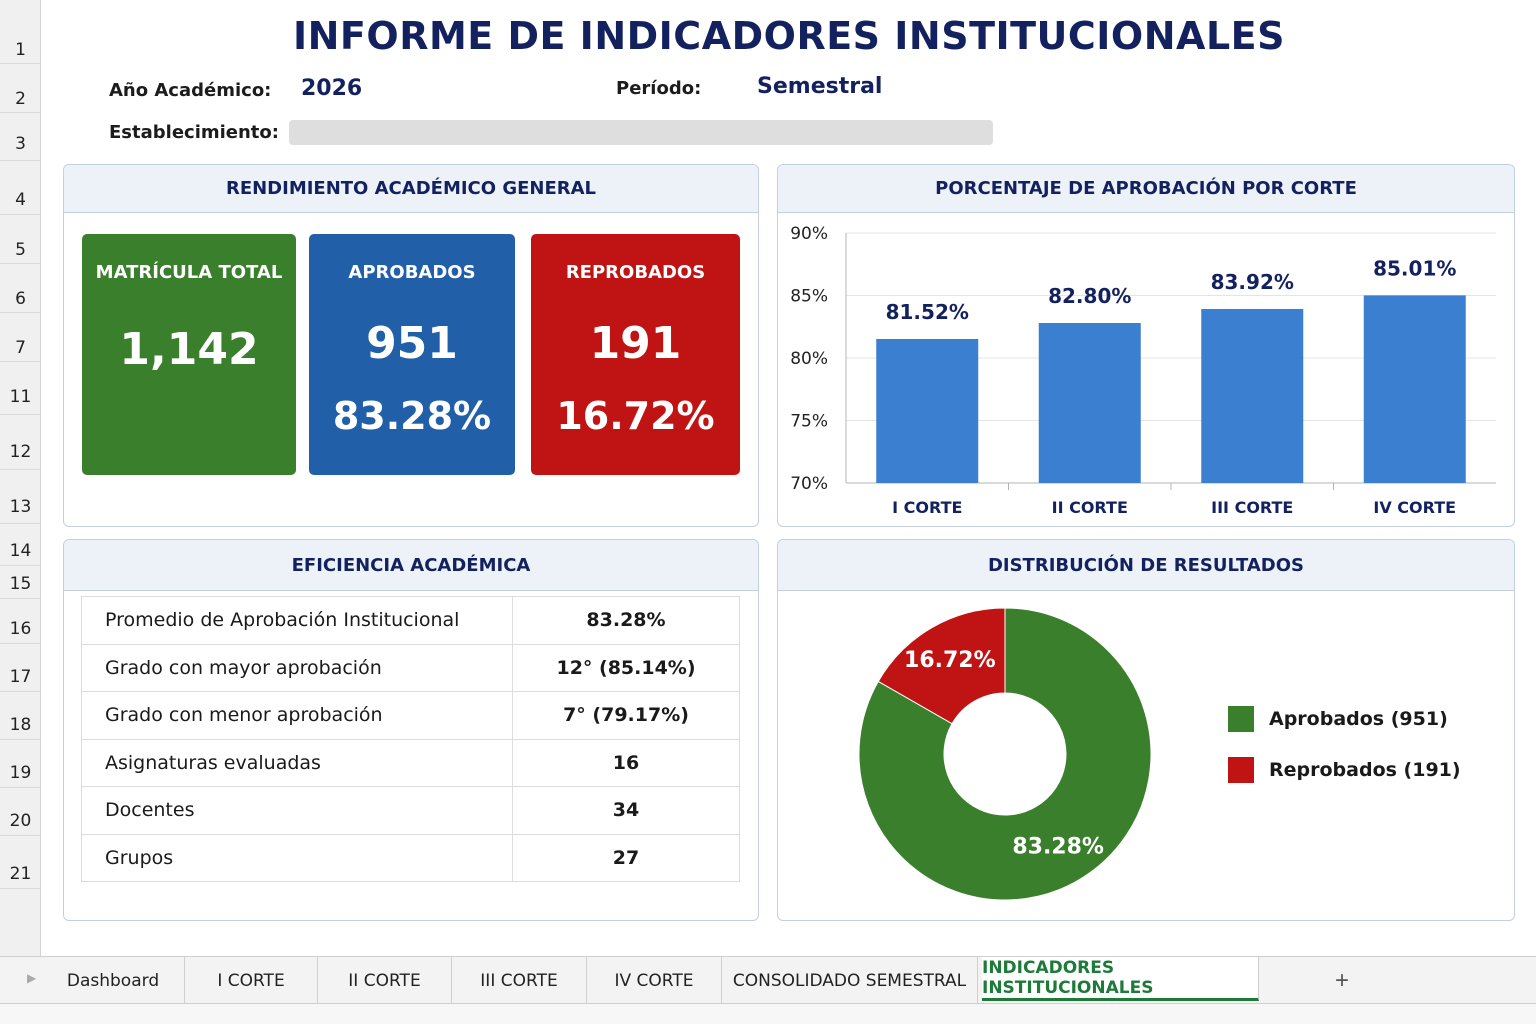  What do you see at coordinates (20, 821) in the screenshot?
I see `row-header: 20` at bounding box center [20, 821].